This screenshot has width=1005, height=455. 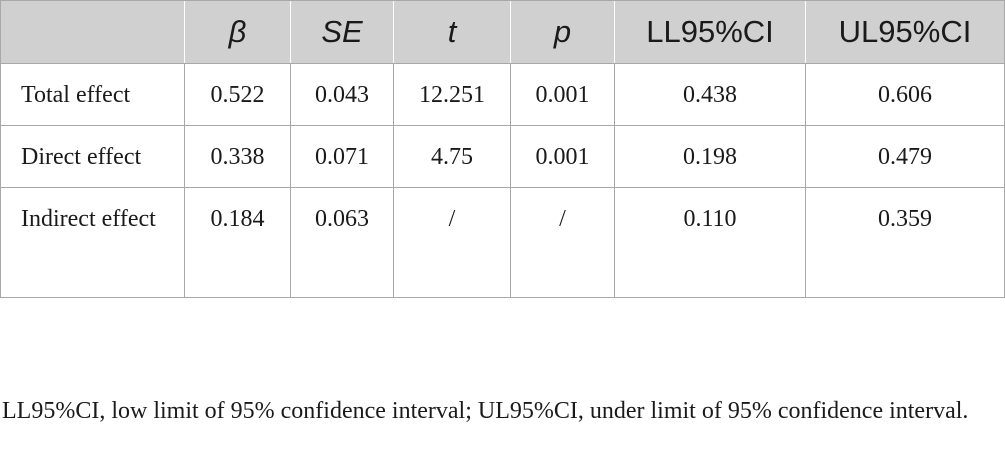 What do you see at coordinates (710, 32) in the screenshot?
I see `header-cell-ll95ci: LL95%CI` at bounding box center [710, 32].